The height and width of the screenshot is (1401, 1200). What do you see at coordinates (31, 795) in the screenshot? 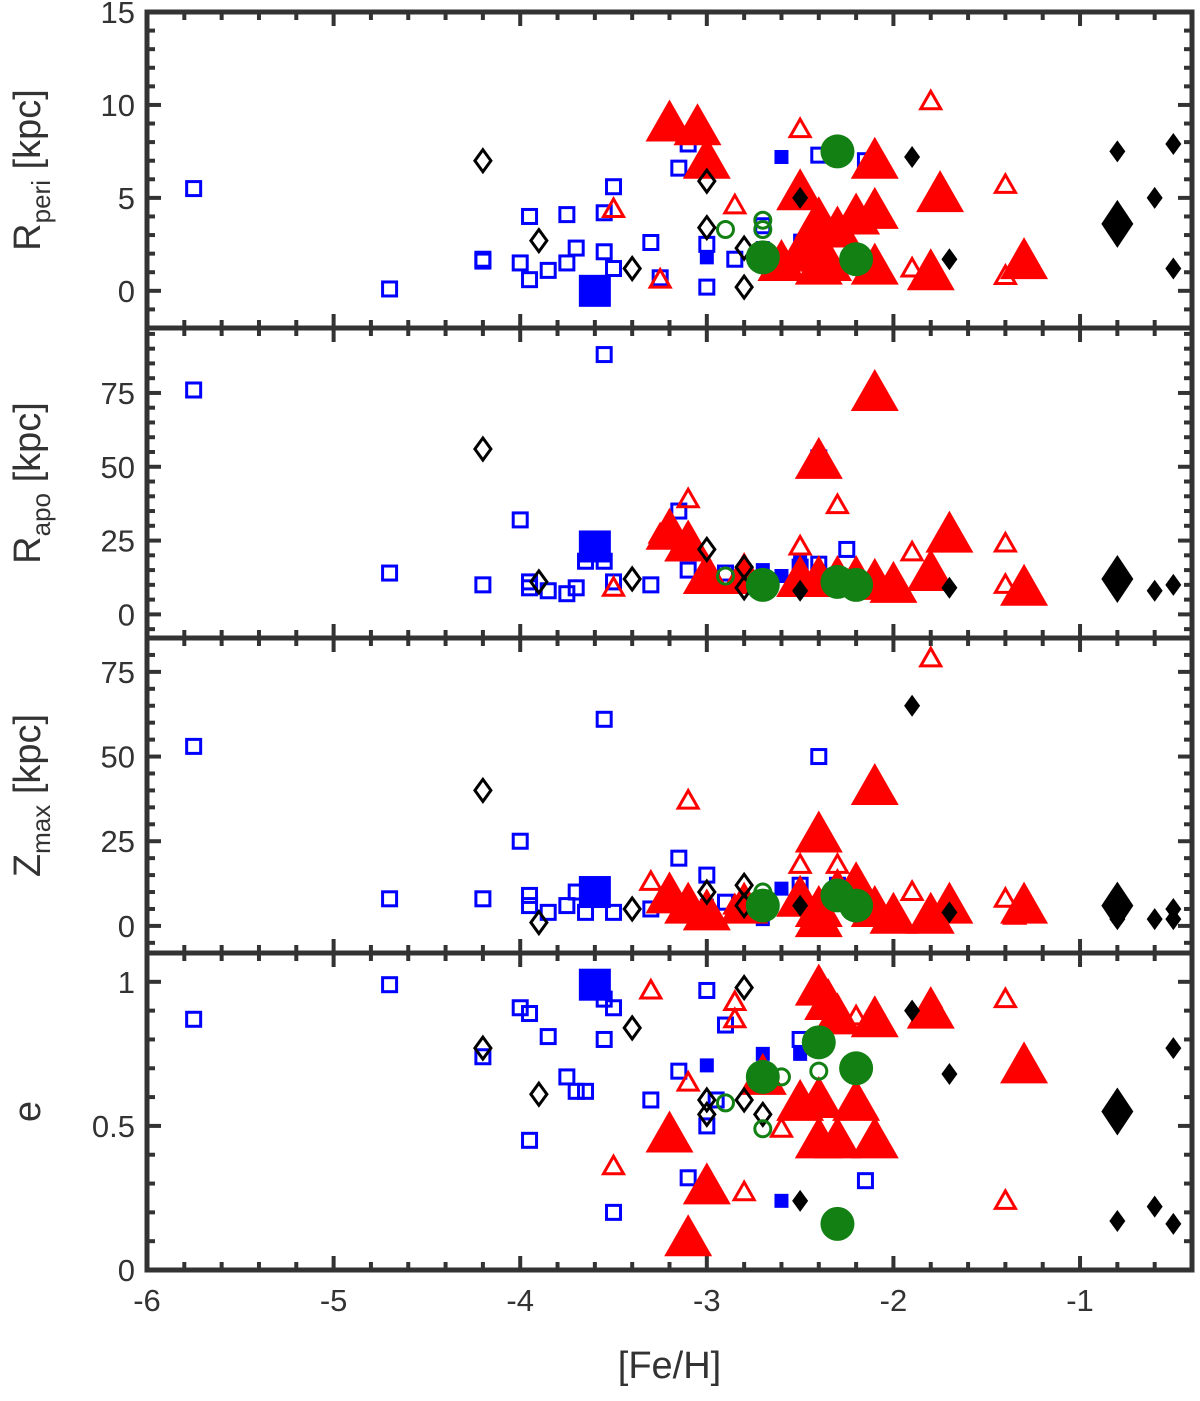
I see `y-axis-title: Zmax [kpc]` at bounding box center [31, 795].